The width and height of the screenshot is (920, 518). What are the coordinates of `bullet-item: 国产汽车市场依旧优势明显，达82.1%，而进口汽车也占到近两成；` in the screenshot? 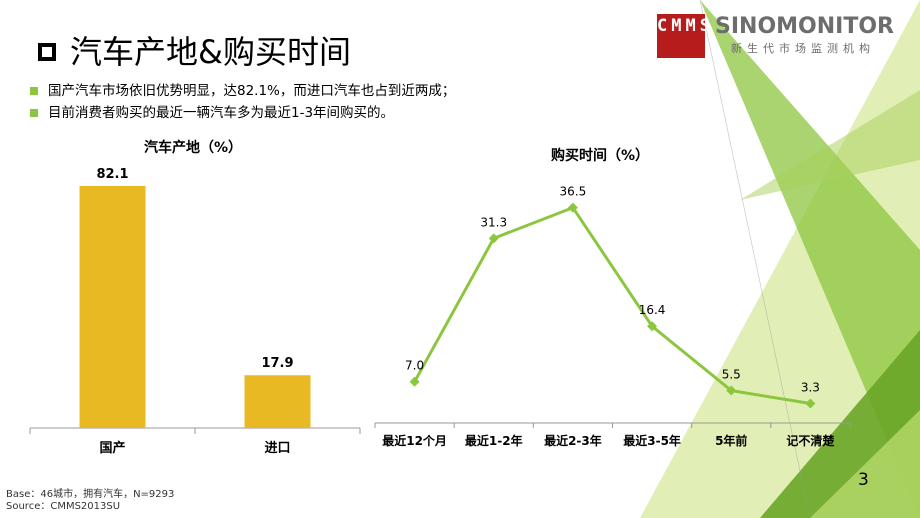 It's located at (242, 91).